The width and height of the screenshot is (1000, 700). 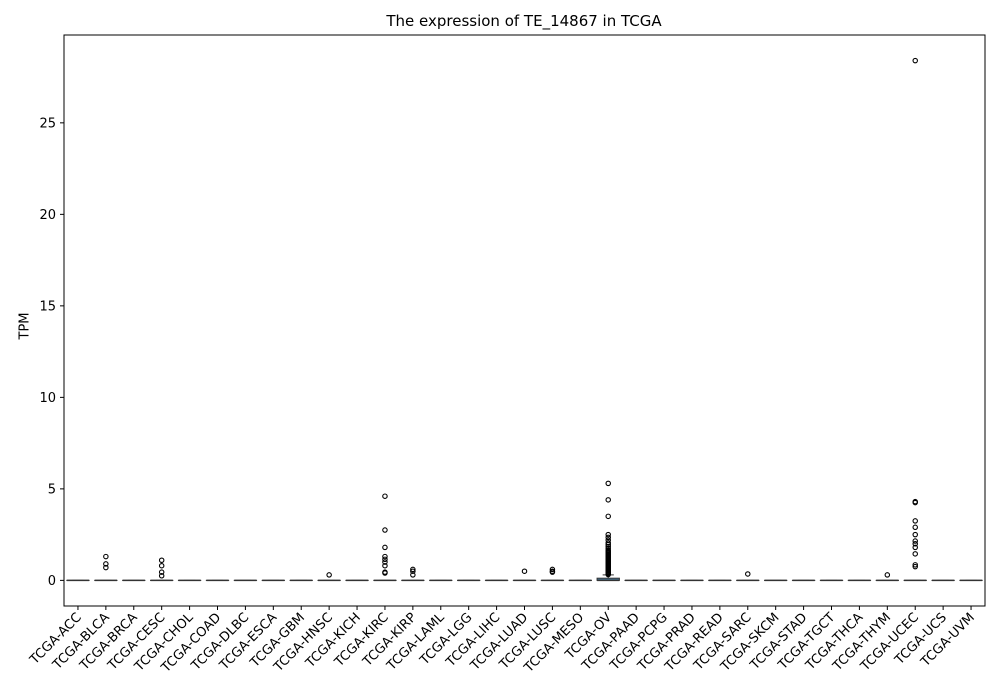 I want to click on y-tick-label: 10, so click(x=47, y=398).